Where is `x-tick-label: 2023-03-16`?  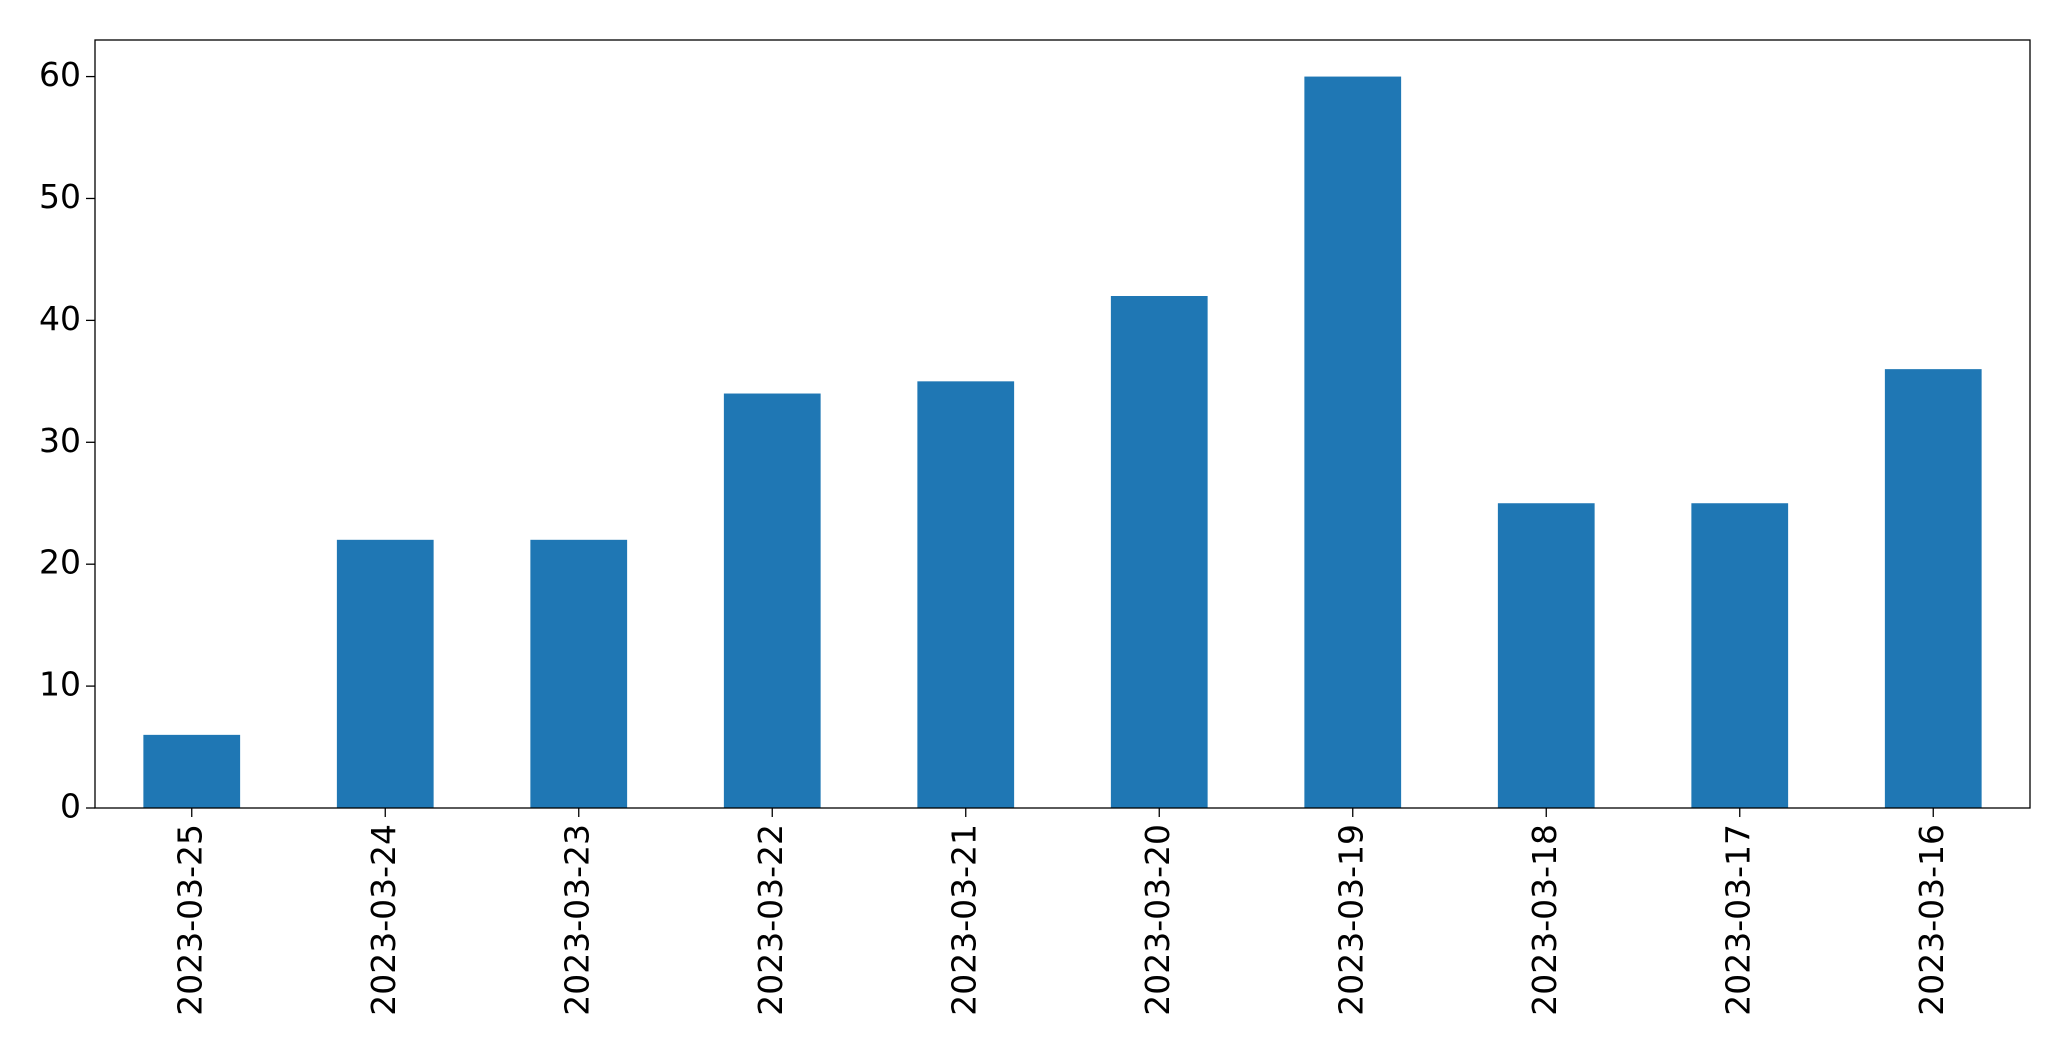 x-tick-label: 2023-03-16 is located at coordinates (1931, 920).